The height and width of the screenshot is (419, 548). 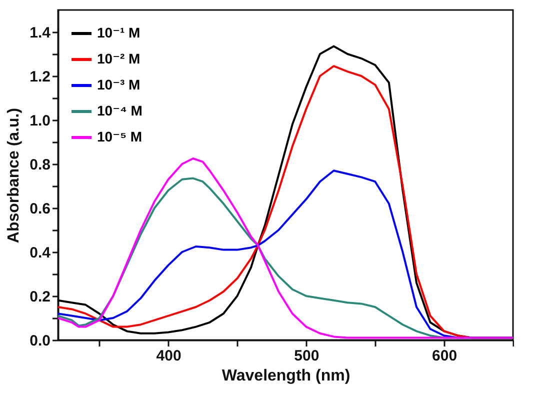 I want to click on y-tick-label: 0.2, so click(x=40, y=297).